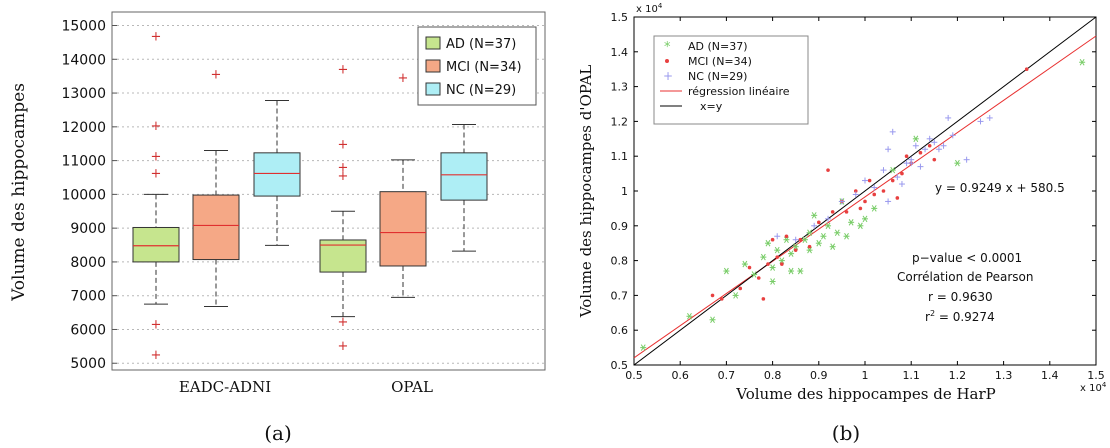  I want to click on panel-a-x-ticks: EADC-ADNI OPAL, so click(306, 387).